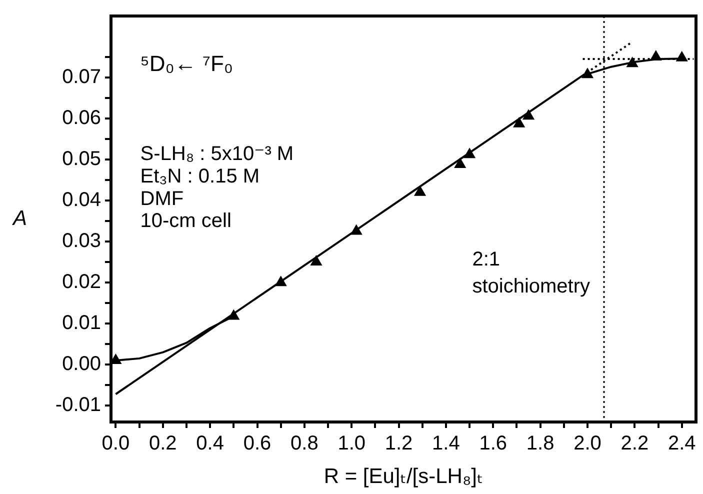  What do you see at coordinates (634, 443) in the screenshot?
I see `x-tick-label: 2.2` at bounding box center [634, 443].